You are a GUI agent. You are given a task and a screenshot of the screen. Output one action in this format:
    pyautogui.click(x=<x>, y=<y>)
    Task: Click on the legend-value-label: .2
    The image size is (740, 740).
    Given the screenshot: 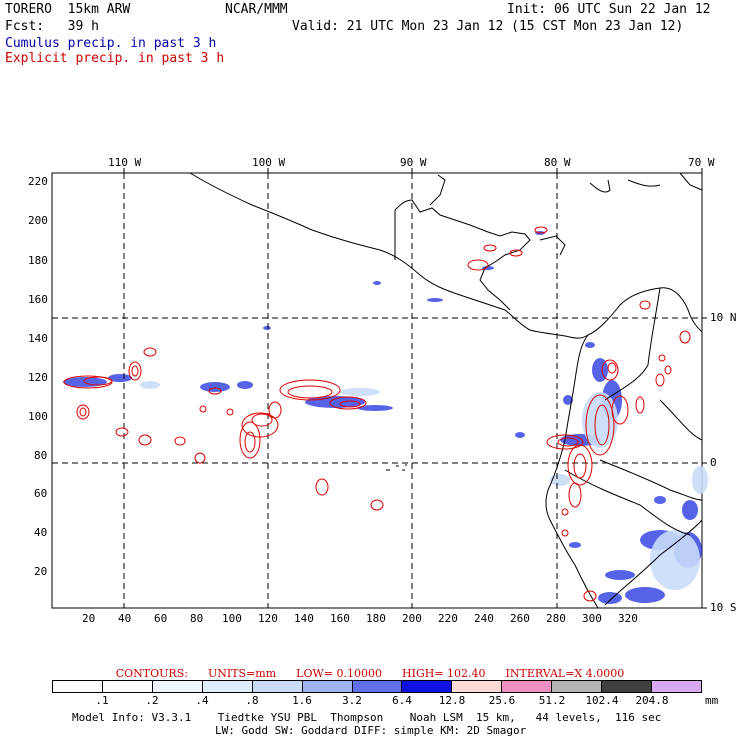 What is the action you would take?
    pyautogui.click(x=152, y=700)
    